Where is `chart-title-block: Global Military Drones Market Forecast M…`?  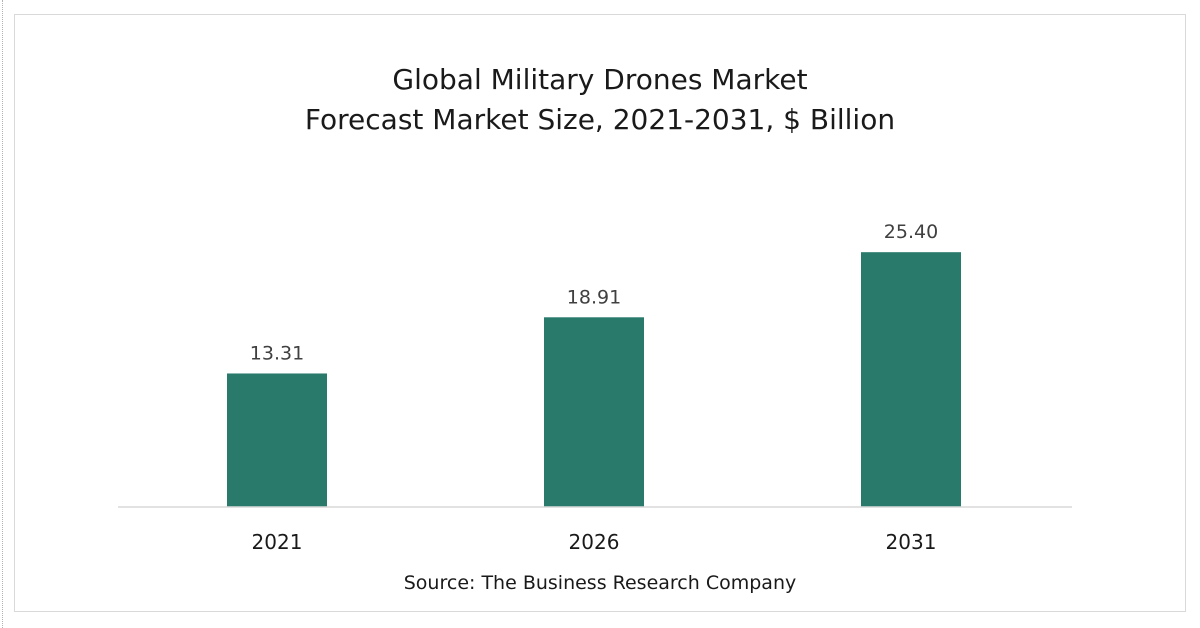 chart-title-block: Global Military Drones Market Forecast M… is located at coordinates (600, 100).